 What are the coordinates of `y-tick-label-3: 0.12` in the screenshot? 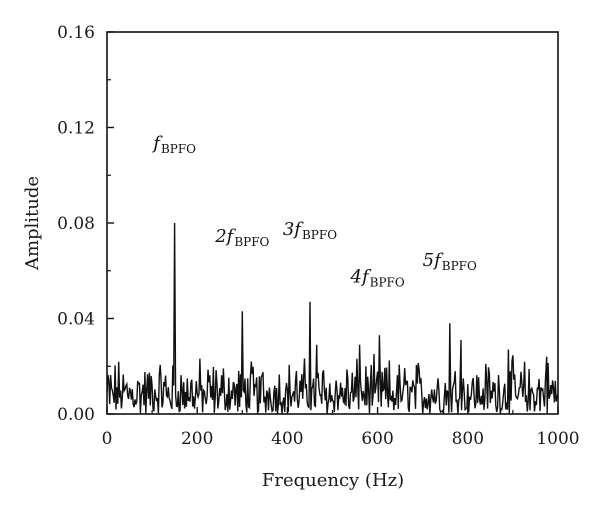 It's located at (76, 129).